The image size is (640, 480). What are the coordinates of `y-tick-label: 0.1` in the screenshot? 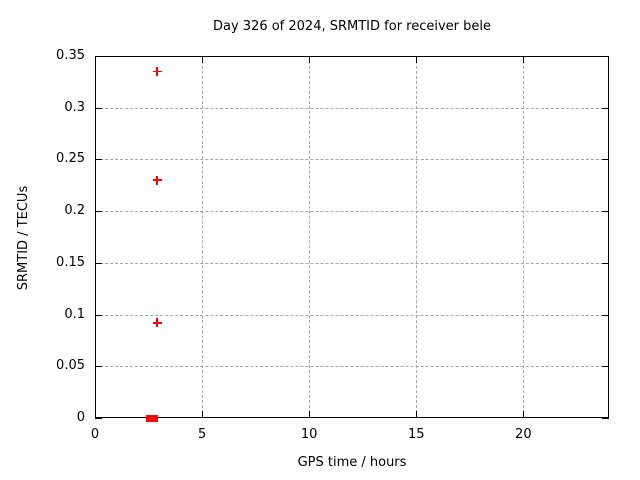 It's located at (74, 314).